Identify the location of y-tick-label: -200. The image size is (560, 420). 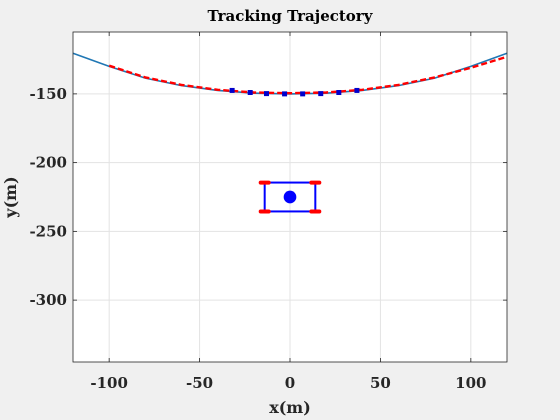
(48, 163).